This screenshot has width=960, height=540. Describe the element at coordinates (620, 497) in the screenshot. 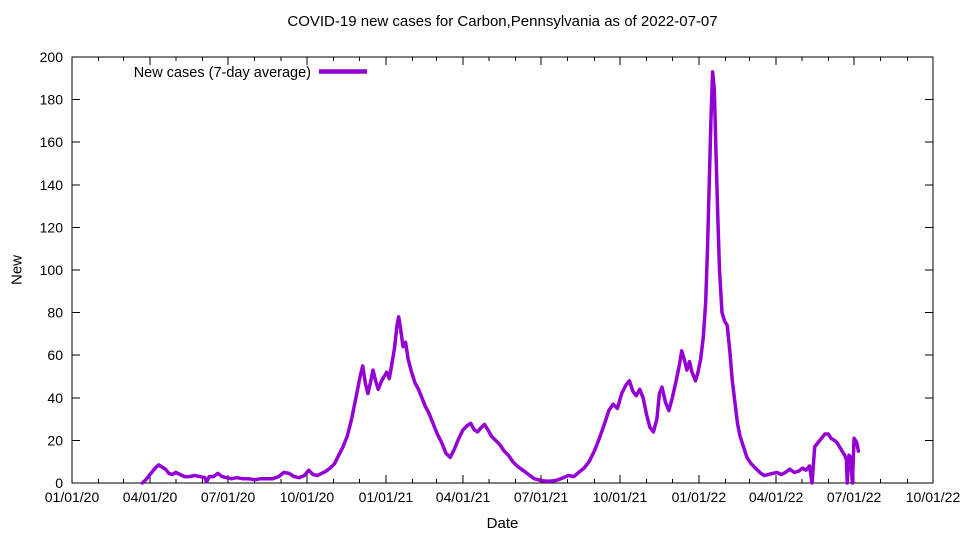

I see `x-tick-label: 10/01/21` at that location.